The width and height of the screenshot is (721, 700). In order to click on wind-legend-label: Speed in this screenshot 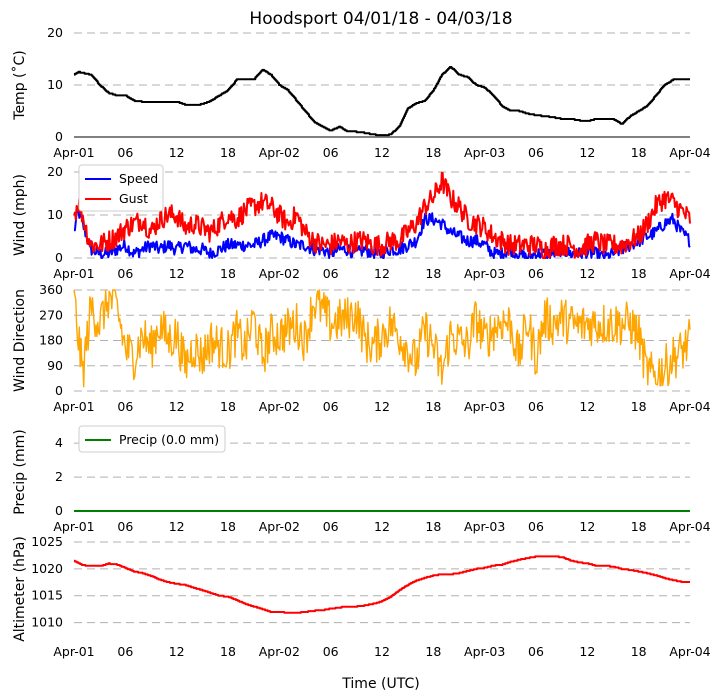, I will do `click(138, 178)`.